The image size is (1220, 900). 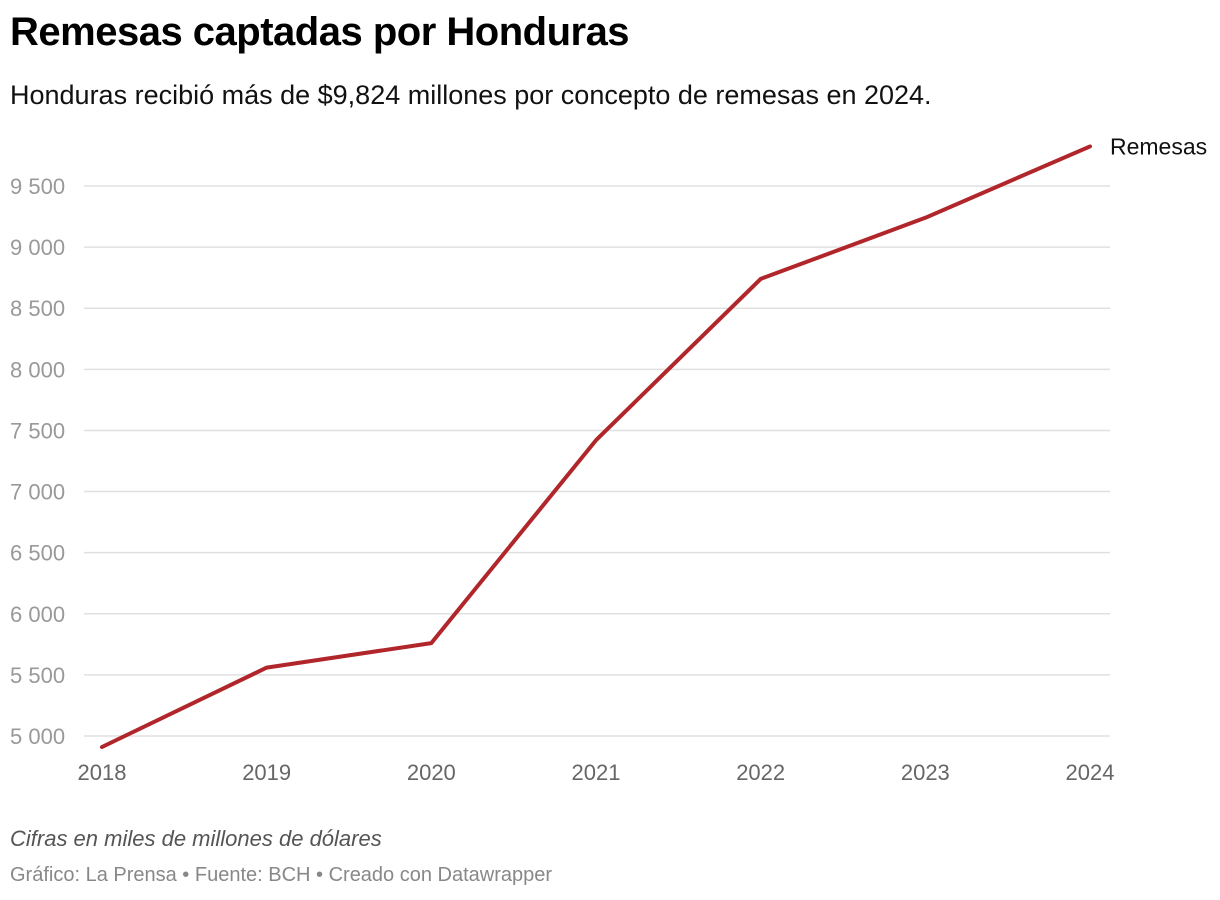 What do you see at coordinates (37, 675) in the screenshot?
I see `y-tick-label: 5 500` at bounding box center [37, 675].